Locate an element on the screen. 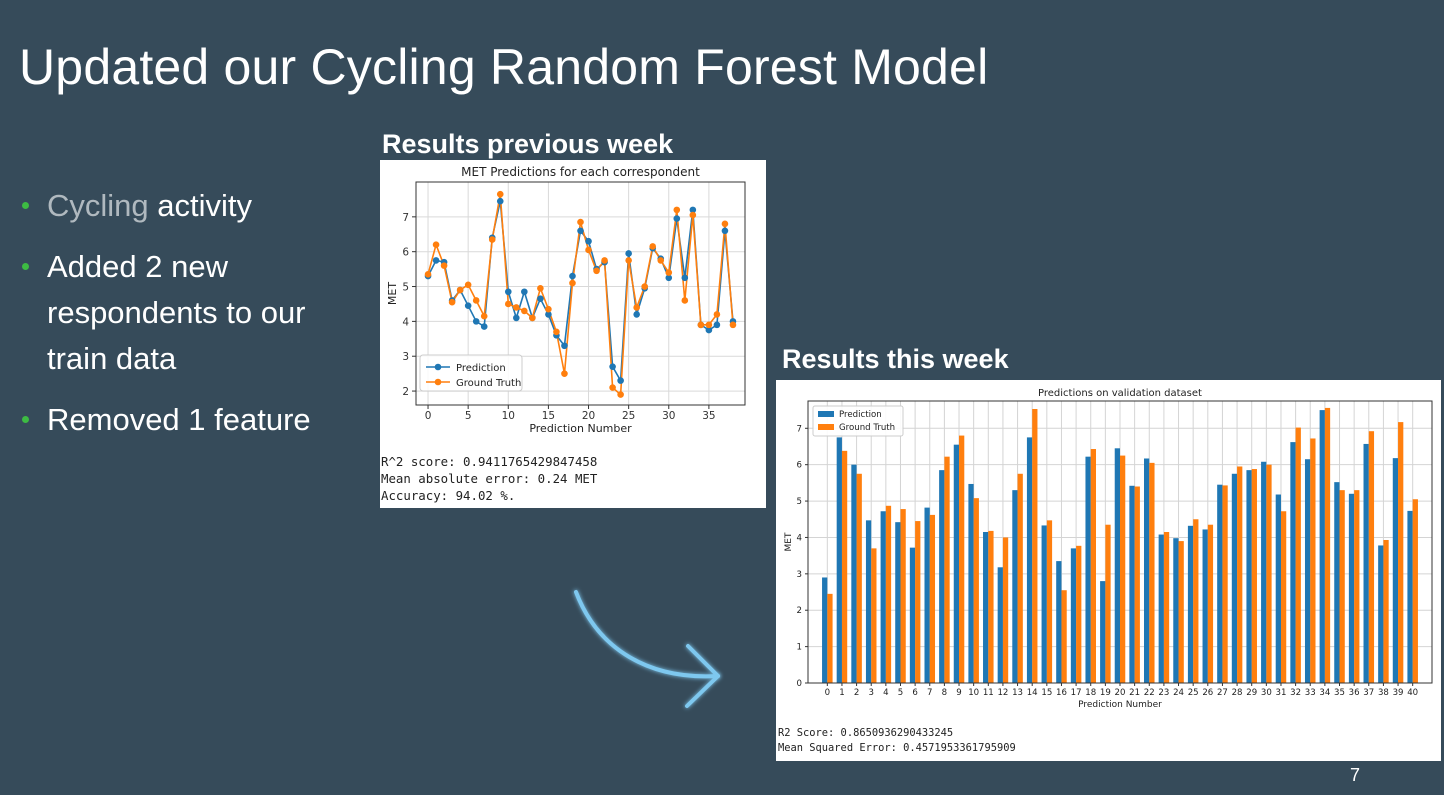 This screenshot has width=1444, height=795. r2-score-text: R^2 score: 0.9411765429847458 is located at coordinates (489, 461).